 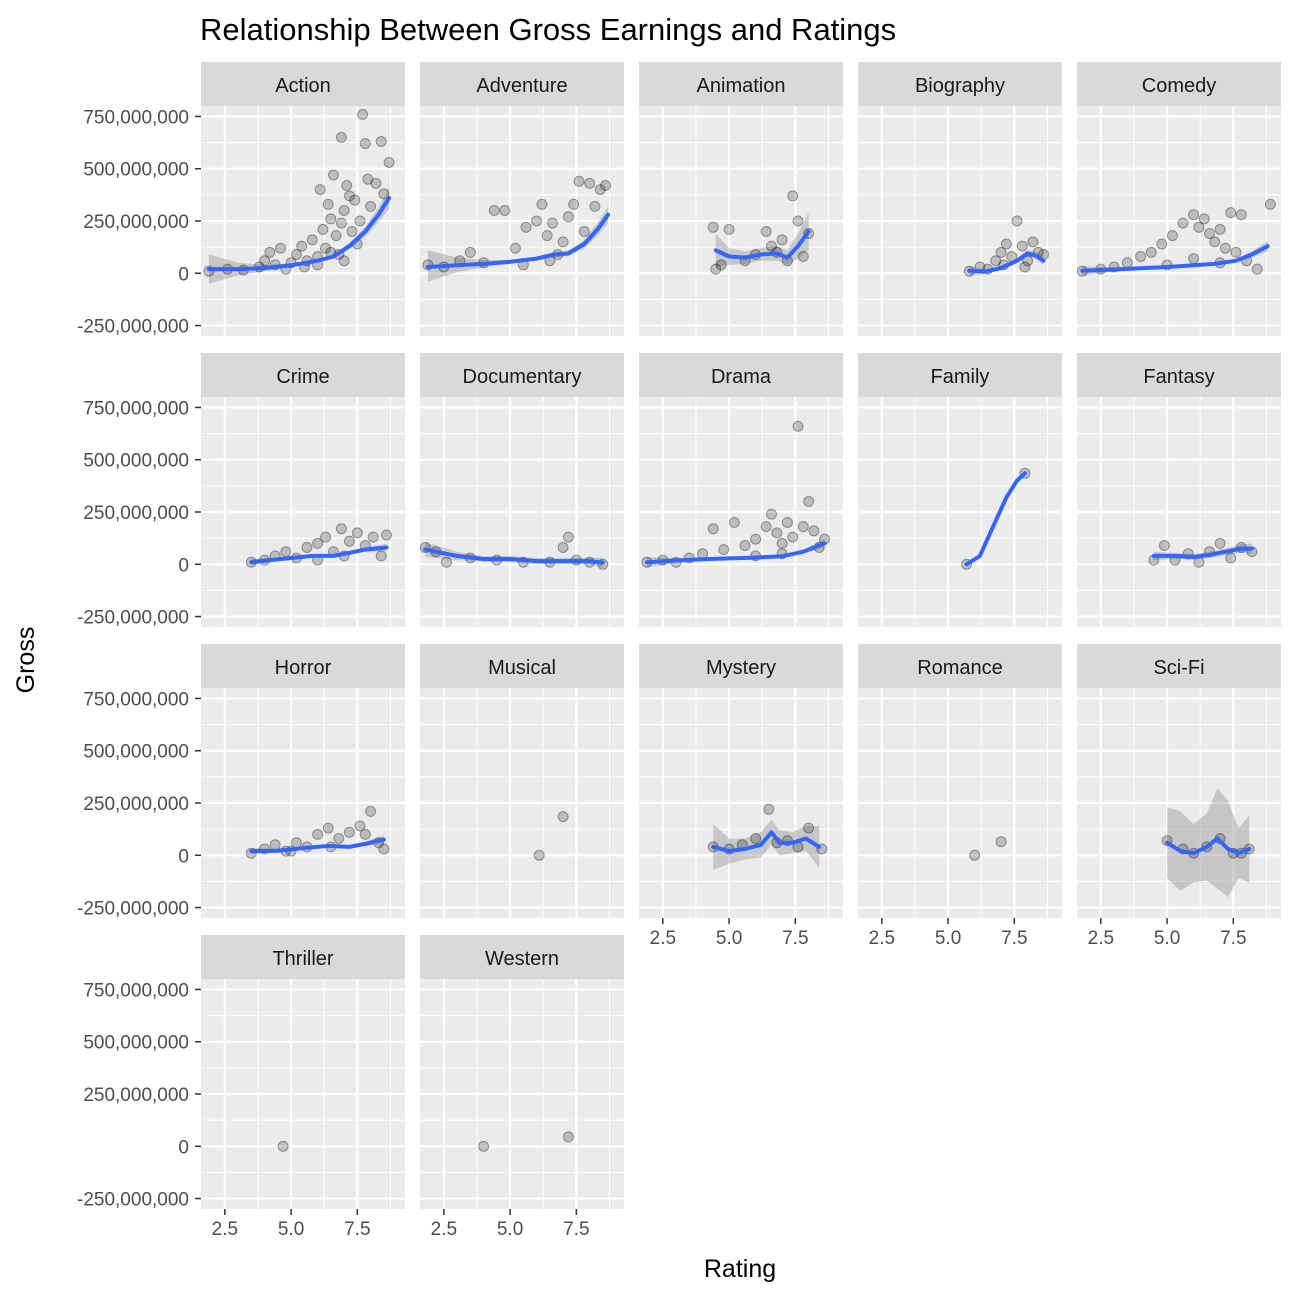 What do you see at coordinates (136, 990) in the screenshot?
I see `y-tick-label: 750,000,000` at bounding box center [136, 990].